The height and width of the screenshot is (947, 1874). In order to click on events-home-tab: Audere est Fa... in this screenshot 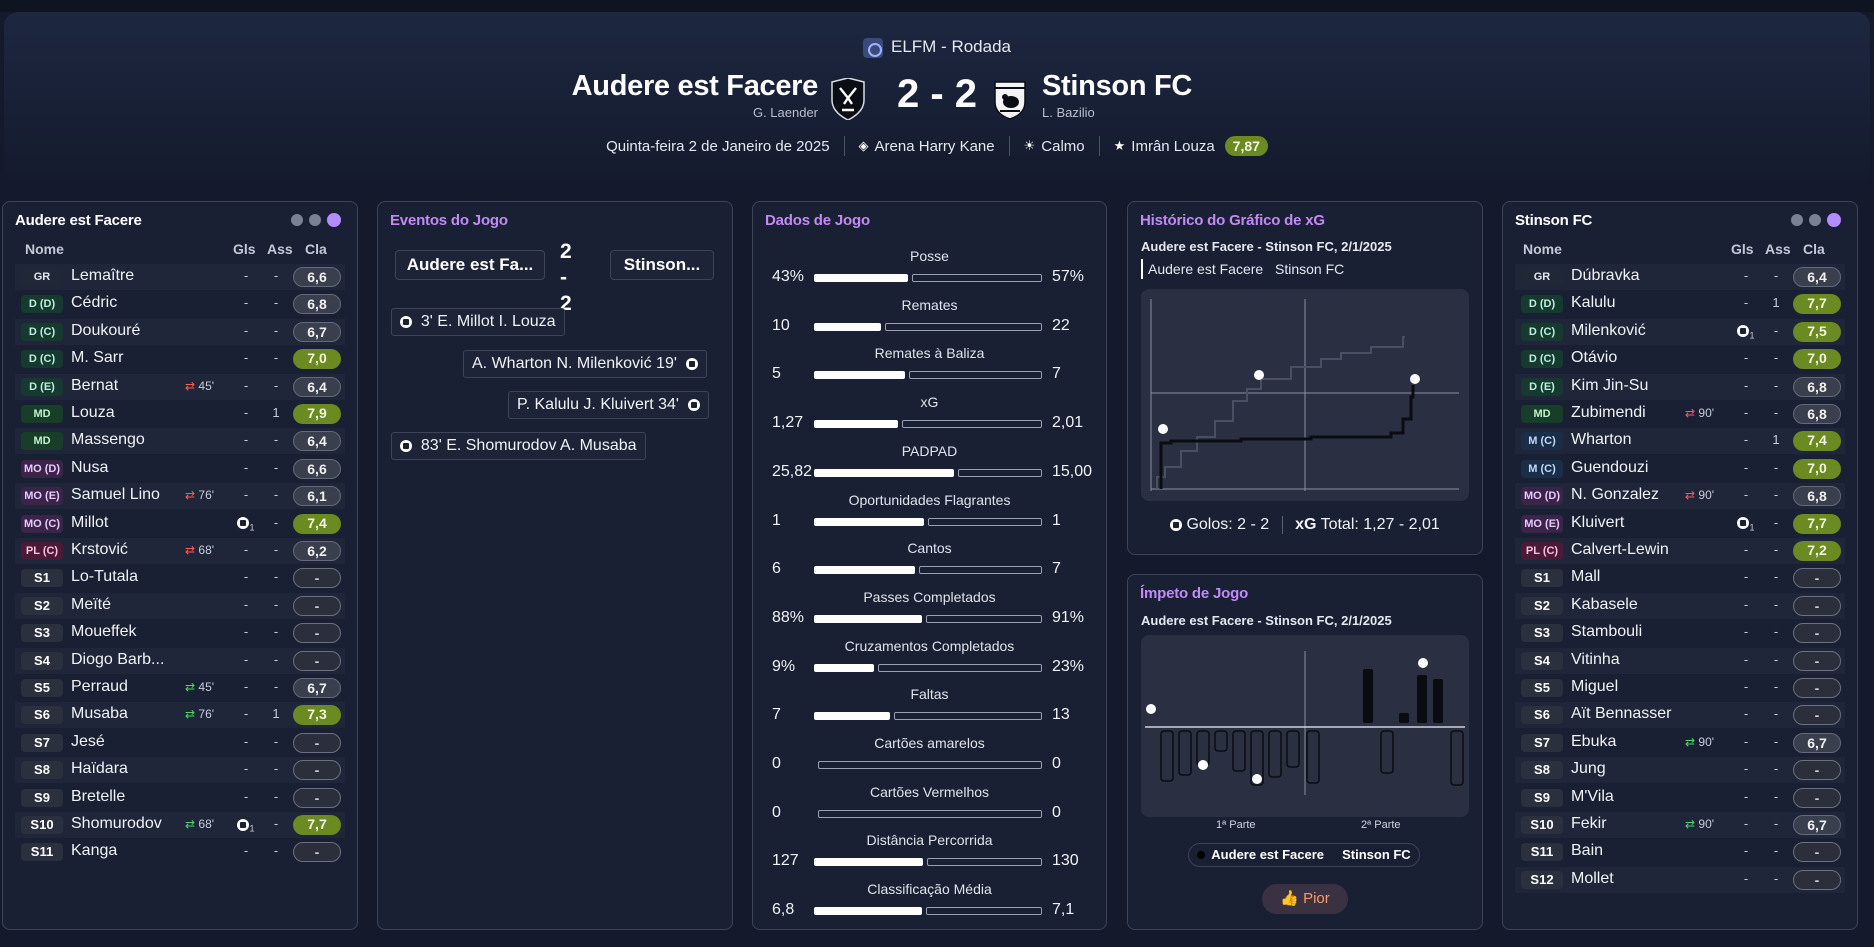, I will do `click(470, 265)`.